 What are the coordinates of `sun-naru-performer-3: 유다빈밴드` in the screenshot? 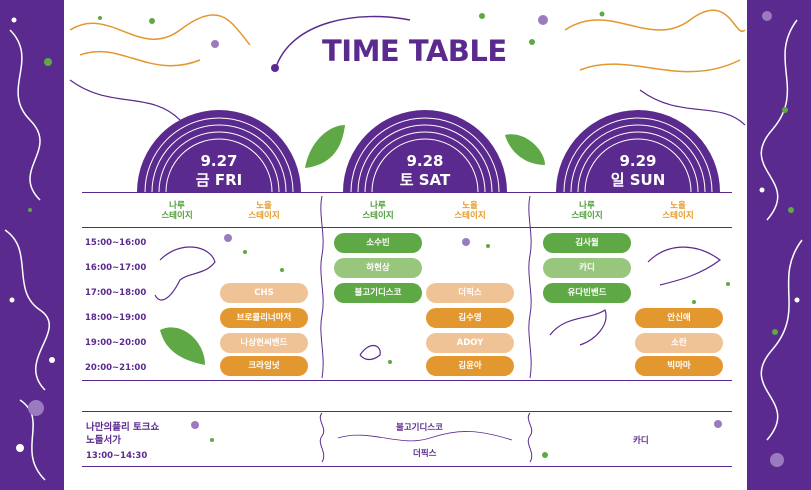 It's located at (587, 293).